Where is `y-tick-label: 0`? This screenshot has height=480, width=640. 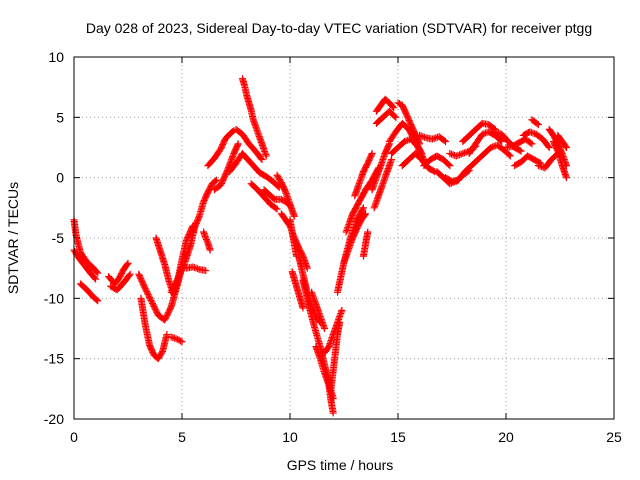 y-tick-label: 0 is located at coordinates (60, 178).